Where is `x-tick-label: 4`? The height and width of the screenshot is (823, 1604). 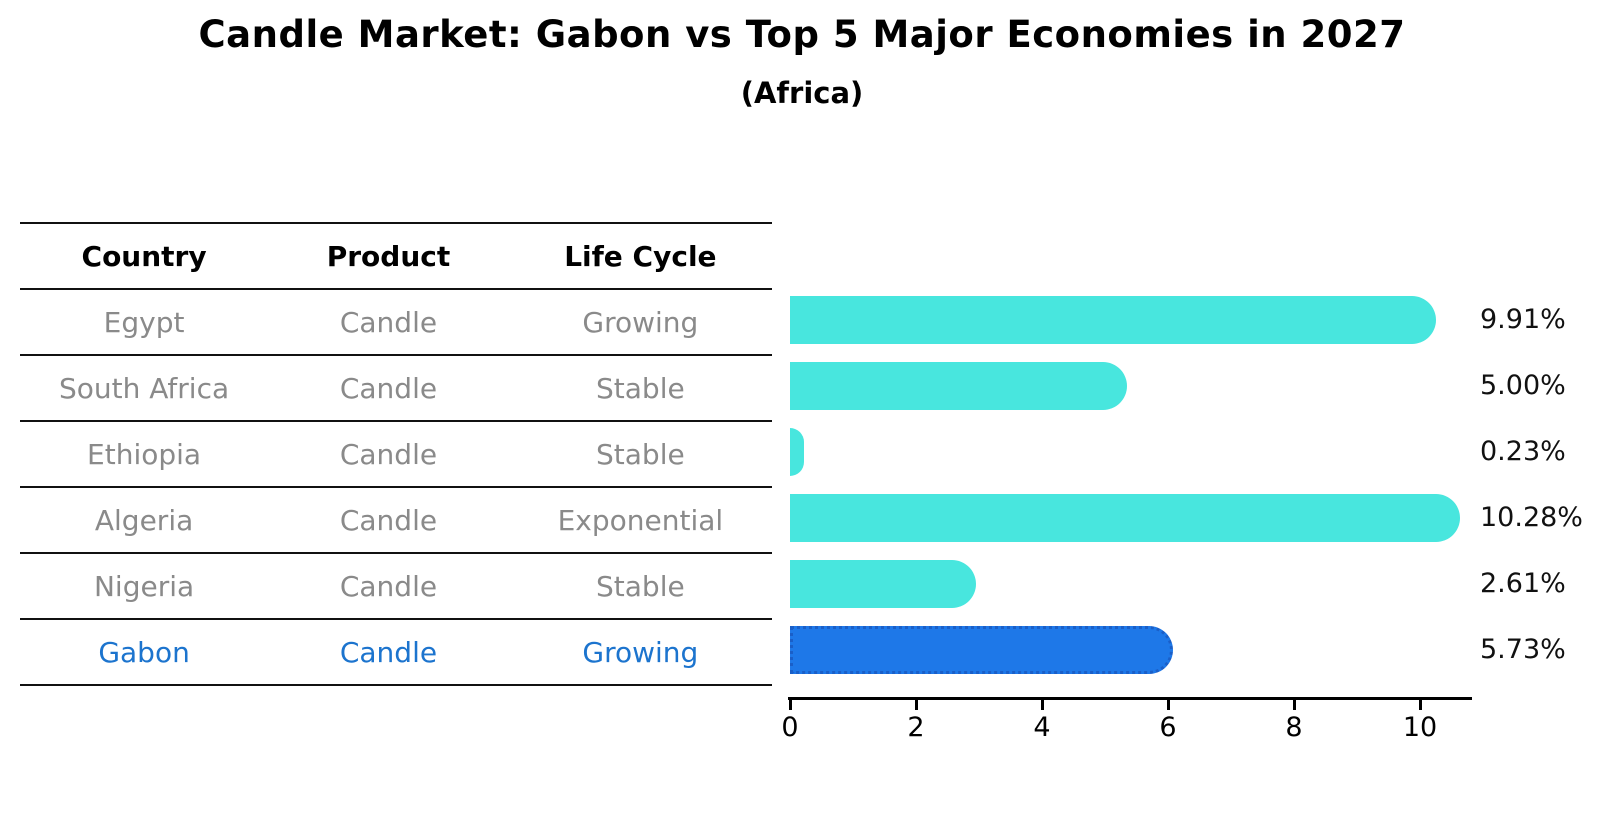
x-tick-label: 4 is located at coordinates (1042, 727).